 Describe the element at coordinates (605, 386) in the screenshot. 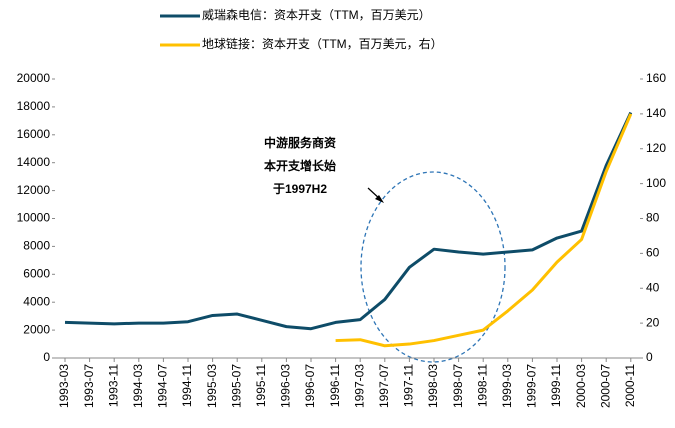

I see `x-tick-label: 2000-07` at that location.